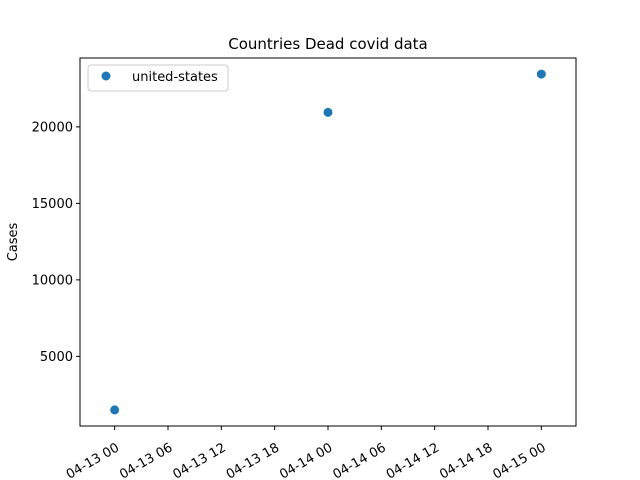 This screenshot has width=640, height=480. I want to click on y-axis-ticks: 5000 10000 15000 20000, so click(56, 242).